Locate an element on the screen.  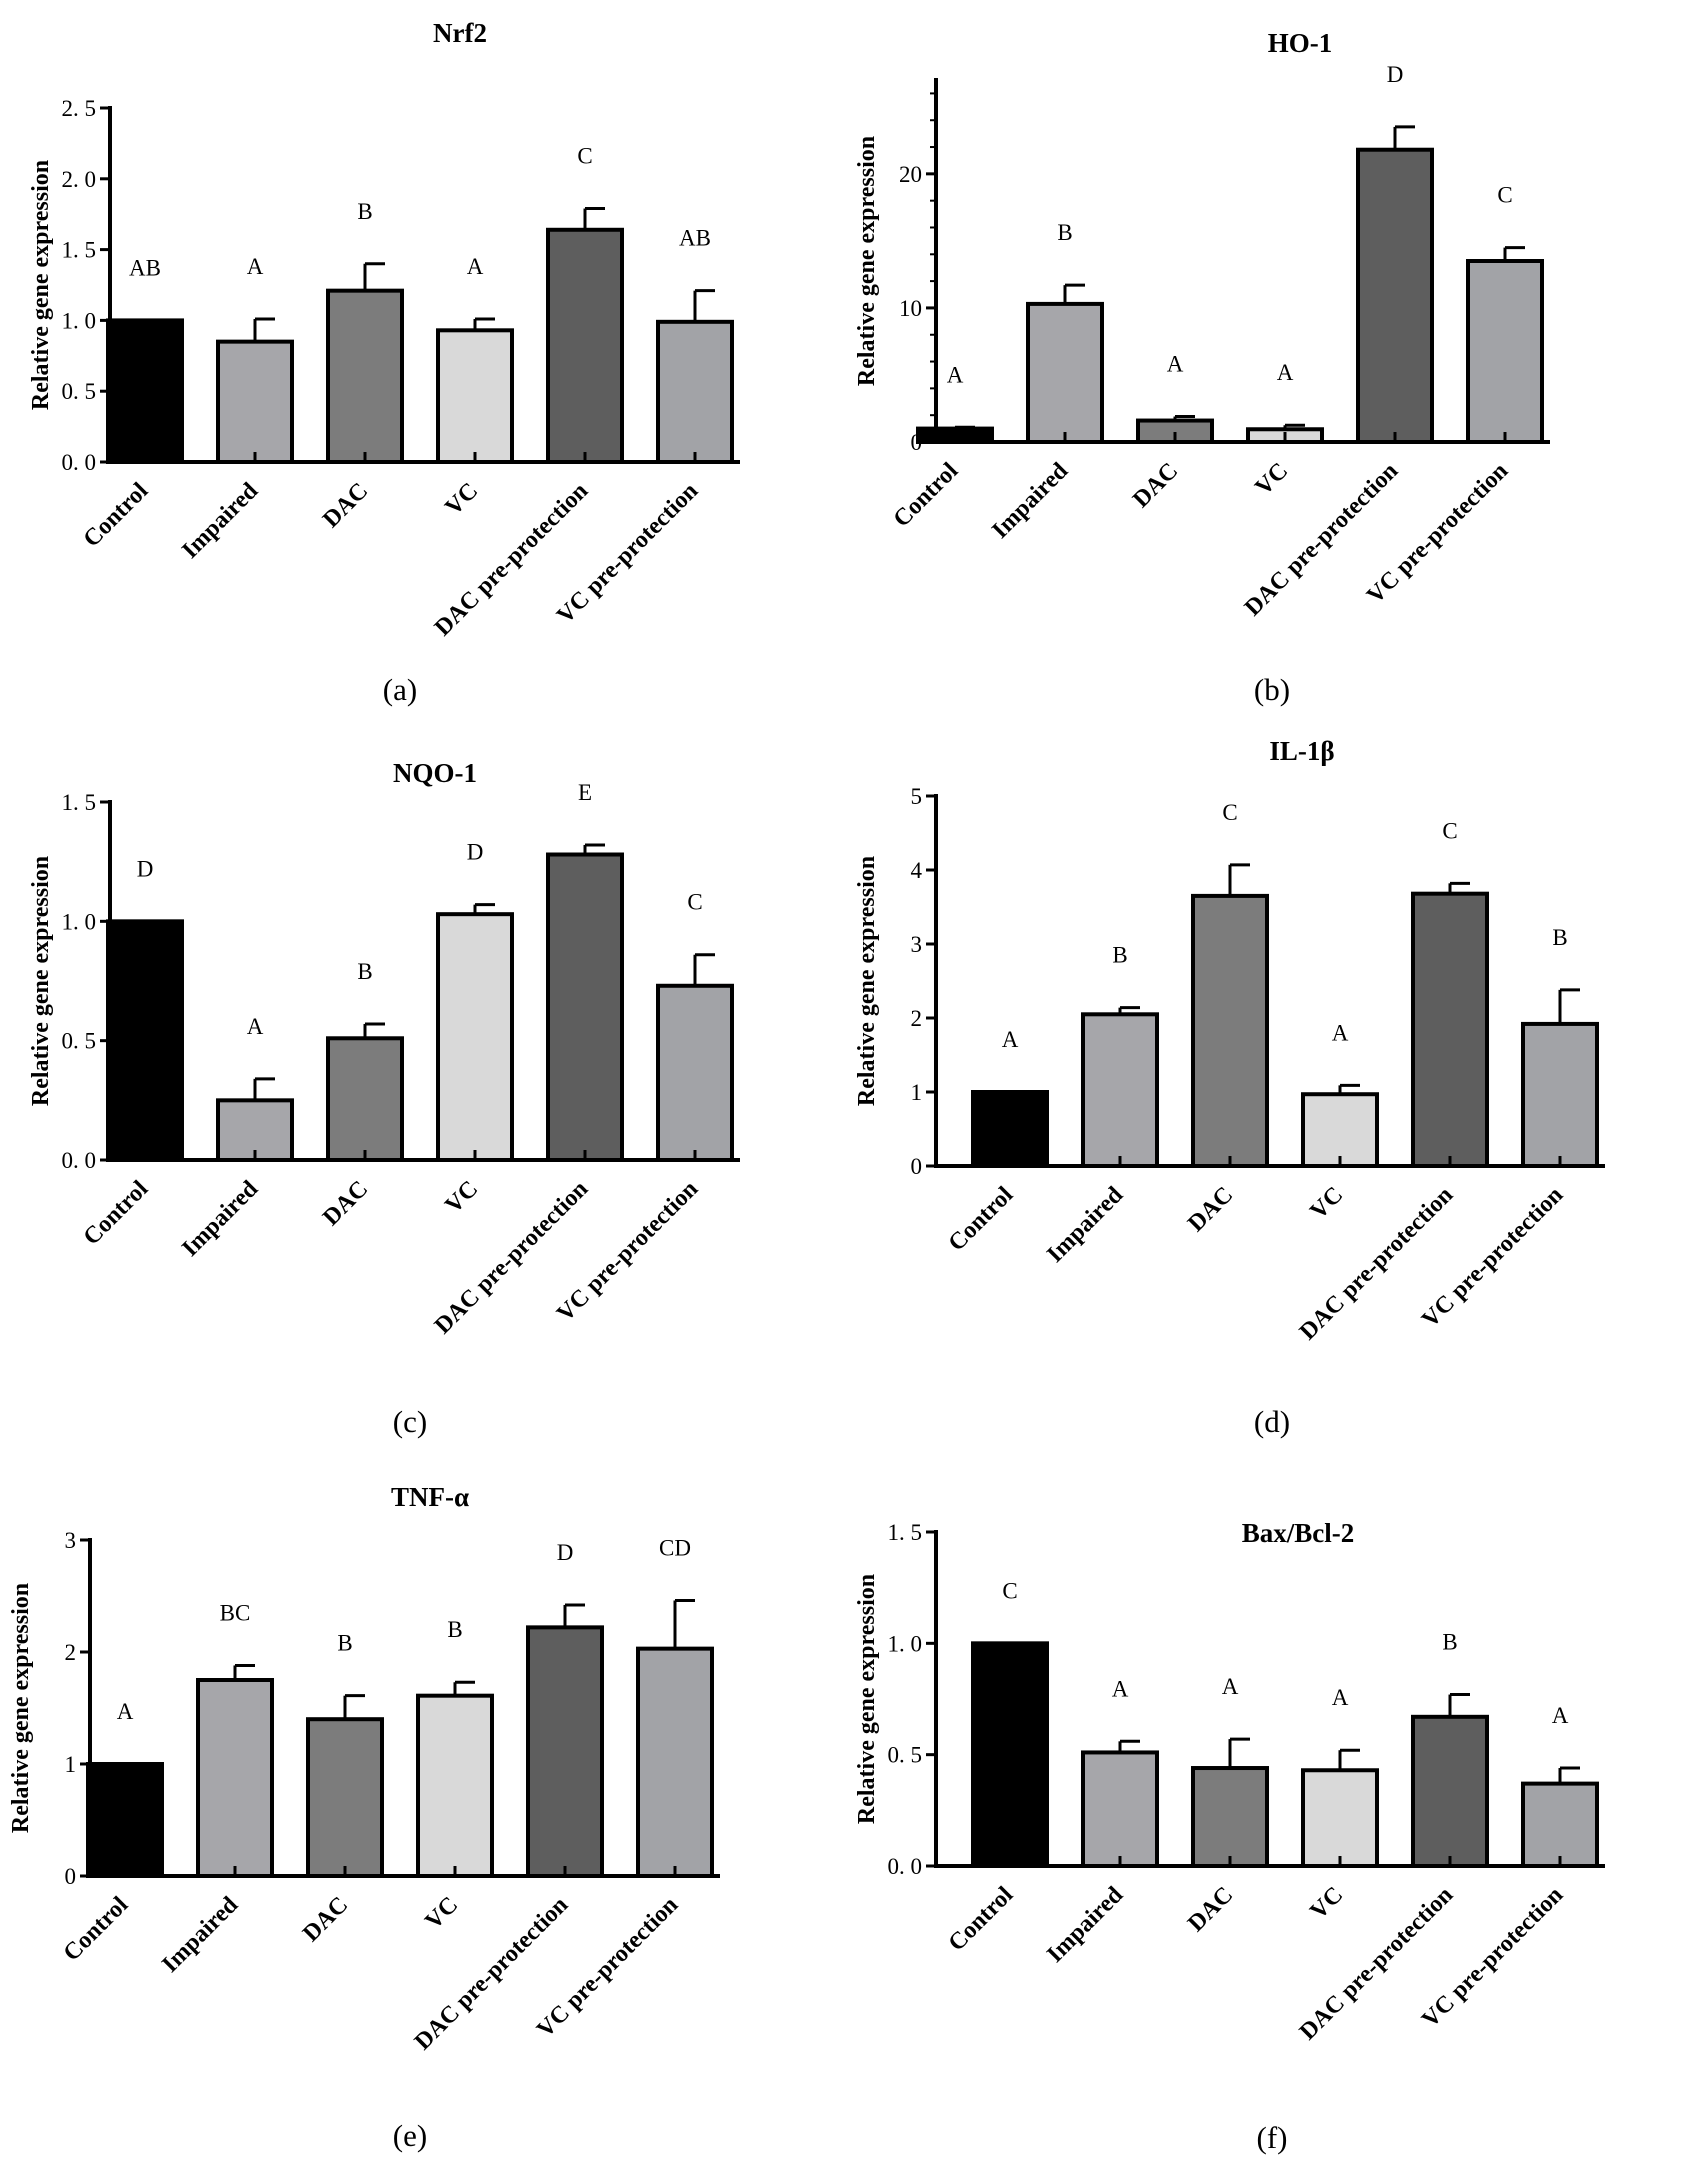
y-tick-label: 1 is located at coordinates (917, 1092).